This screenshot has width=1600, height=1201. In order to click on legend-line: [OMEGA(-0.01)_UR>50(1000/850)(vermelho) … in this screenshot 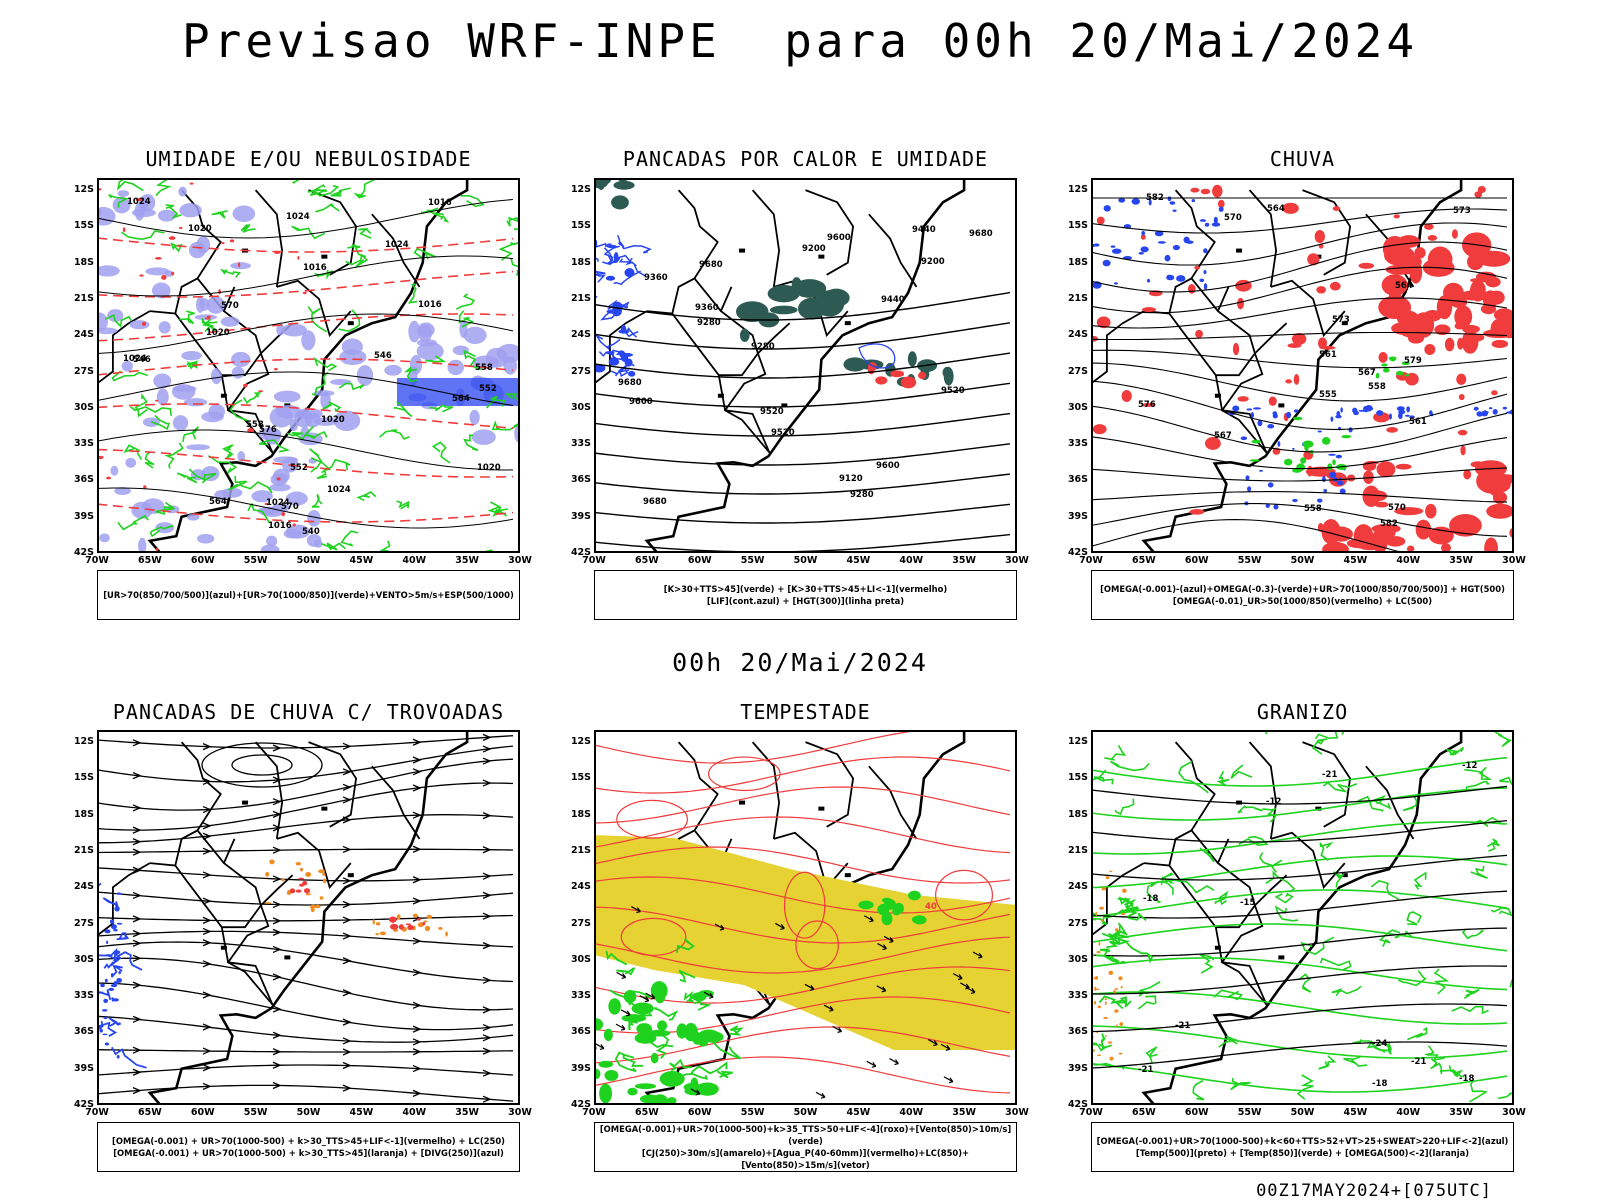, I will do `click(1302, 601)`.